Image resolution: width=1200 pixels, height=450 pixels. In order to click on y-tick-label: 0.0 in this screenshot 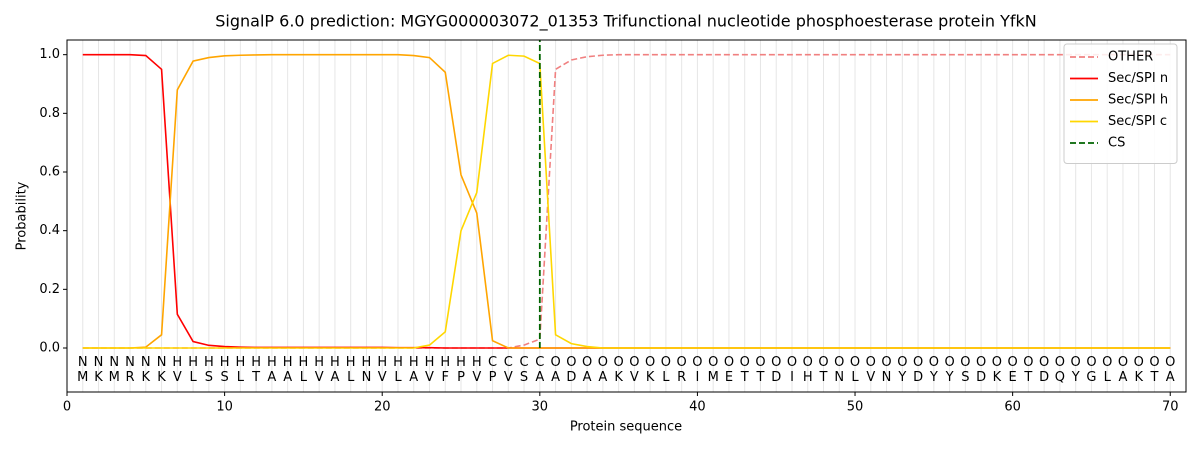, I will do `click(49, 348)`.